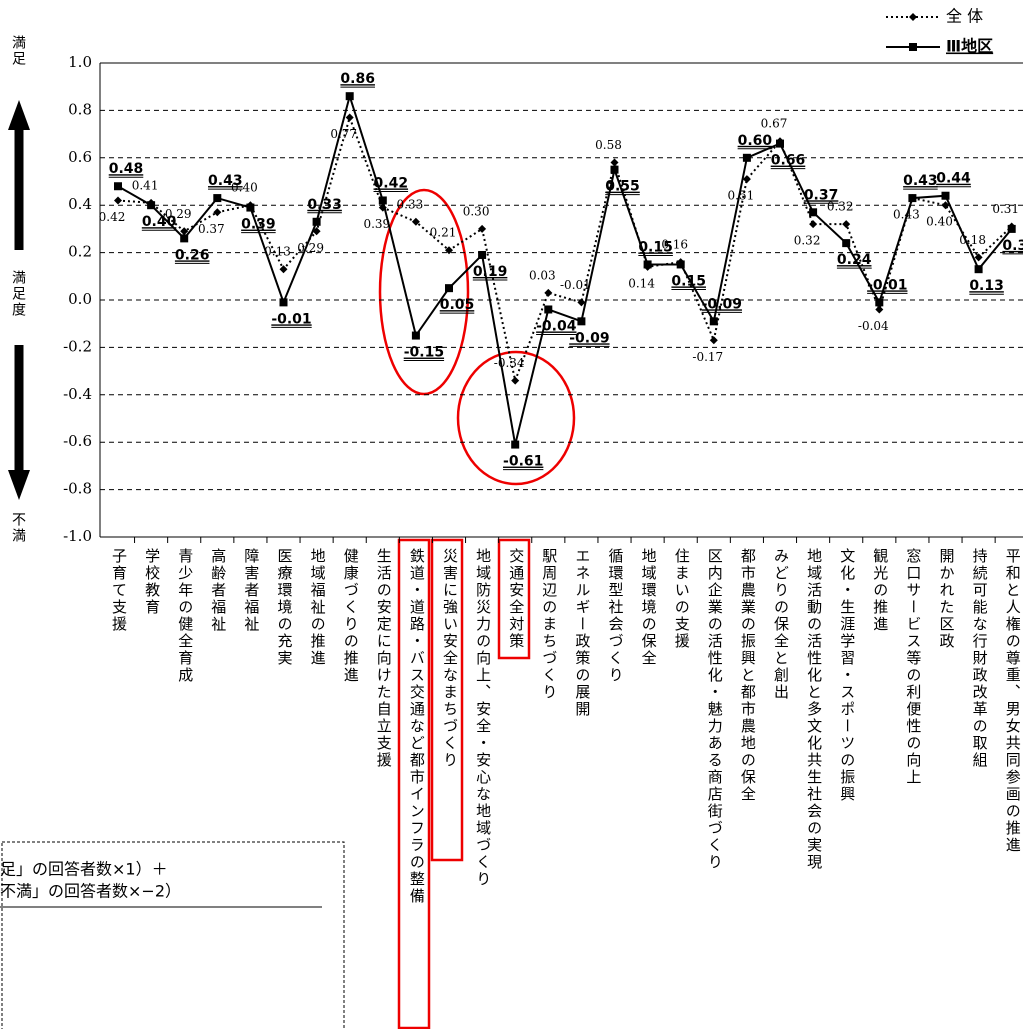 Image resolution: width=1023 pixels, height=1029 pixels. I want to click on y-tick-label: 0.8, so click(80, 109).